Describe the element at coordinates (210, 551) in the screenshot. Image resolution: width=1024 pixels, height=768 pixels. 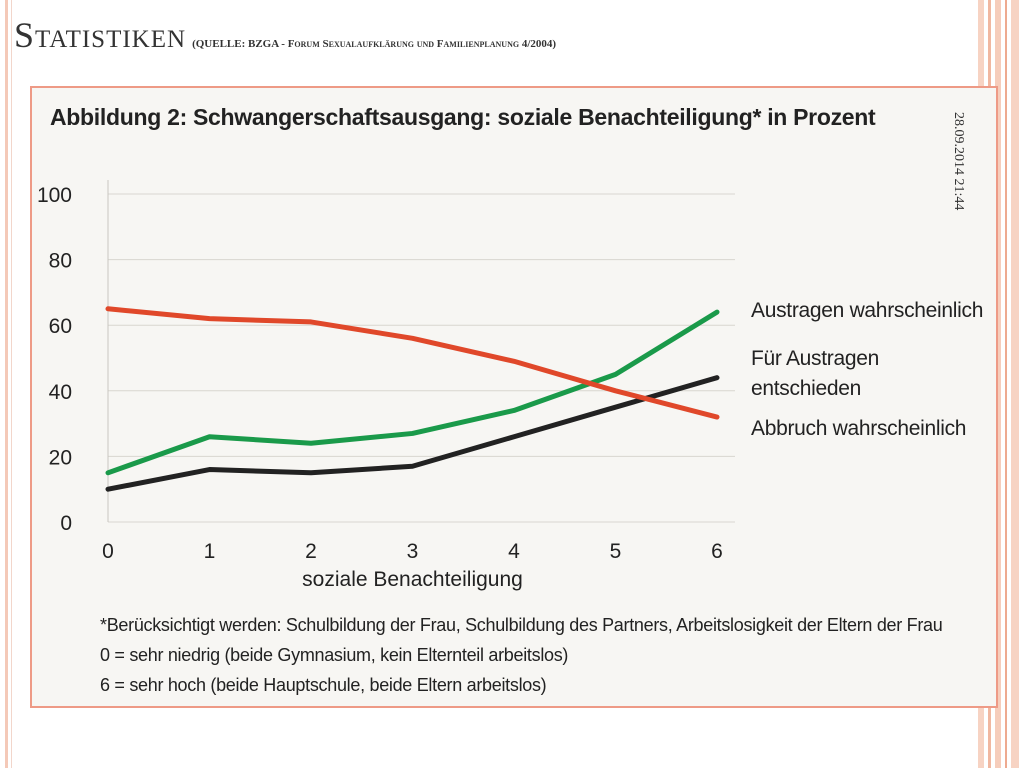
I see `x-tick-label: 1` at that location.